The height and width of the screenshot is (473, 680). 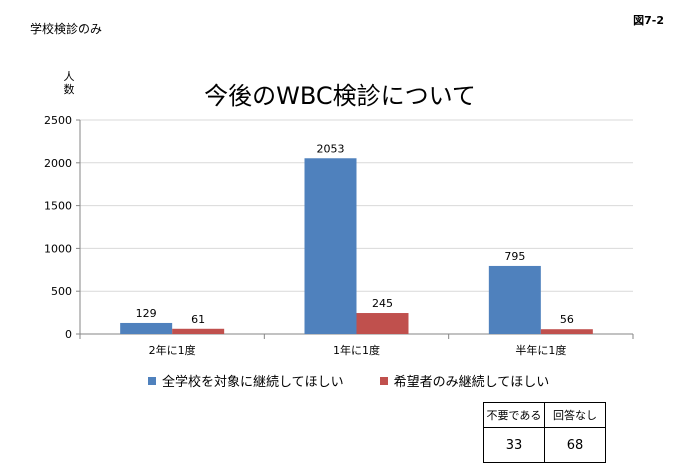 What do you see at coordinates (172, 350) in the screenshot?
I see `x-tick-label: 2年に1度` at bounding box center [172, 350].